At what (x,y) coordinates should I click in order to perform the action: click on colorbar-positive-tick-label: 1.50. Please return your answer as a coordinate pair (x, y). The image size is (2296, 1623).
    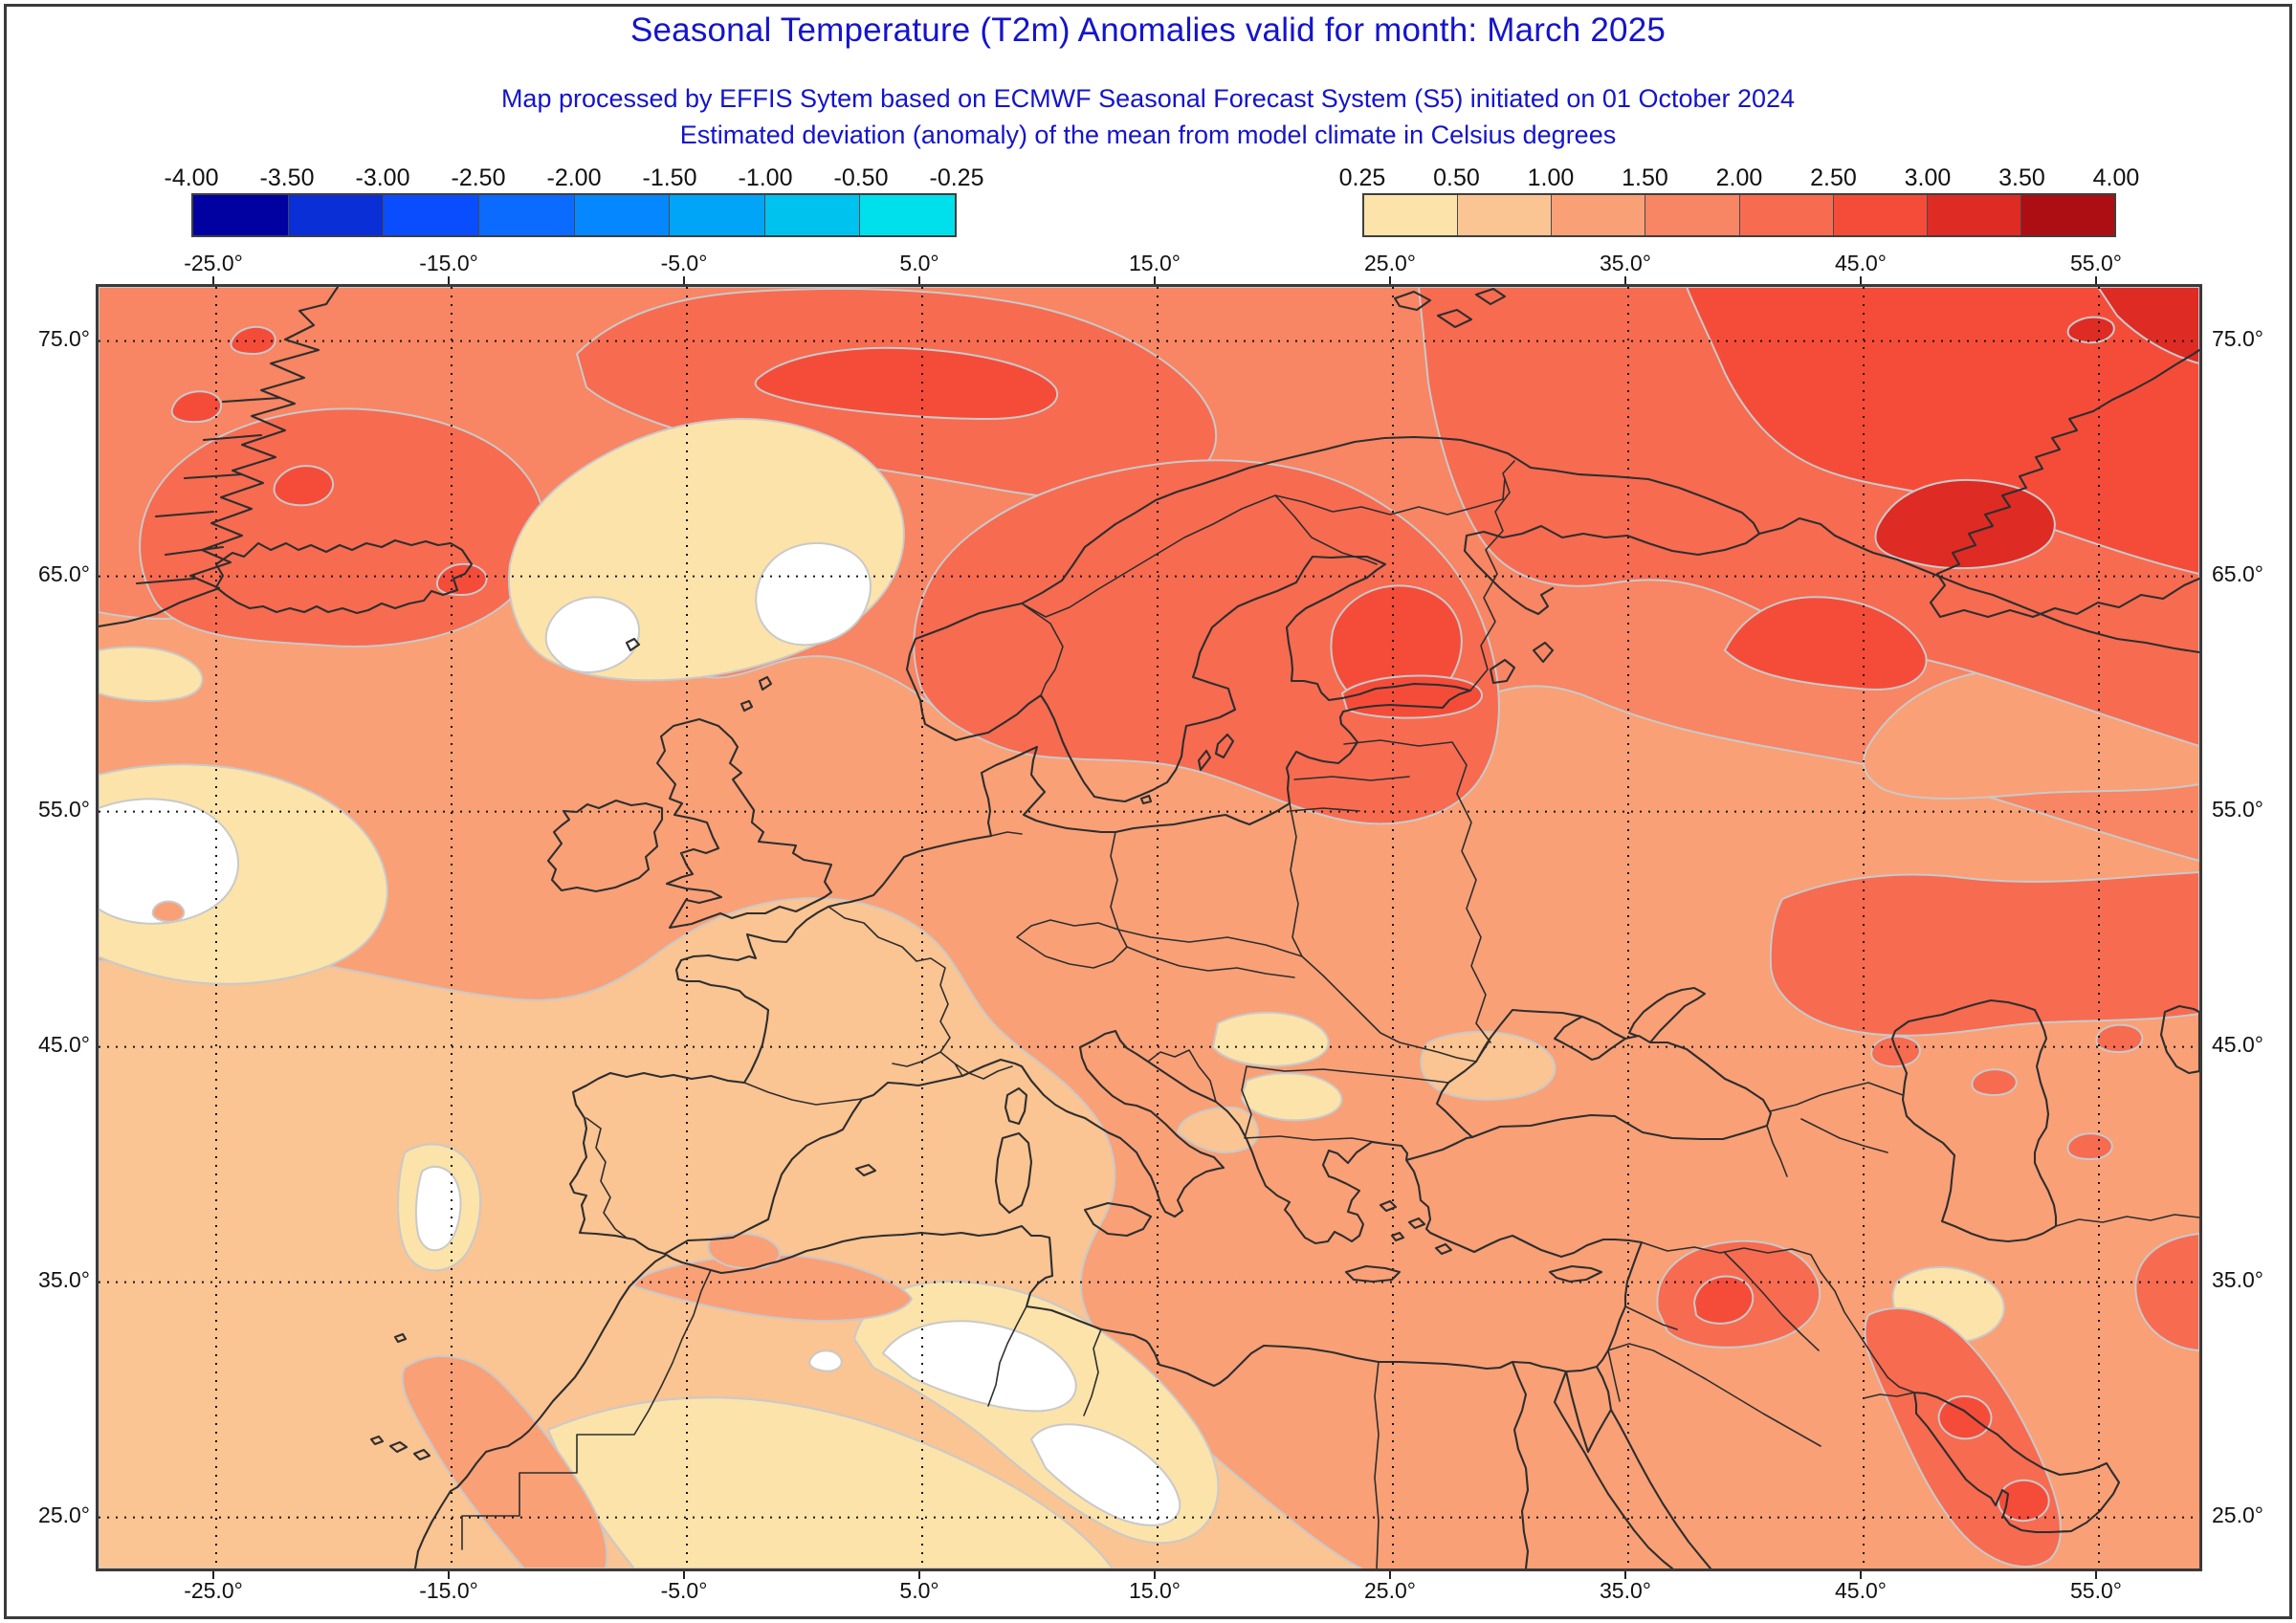
    Looking at the image, I should click on (1645, 177).